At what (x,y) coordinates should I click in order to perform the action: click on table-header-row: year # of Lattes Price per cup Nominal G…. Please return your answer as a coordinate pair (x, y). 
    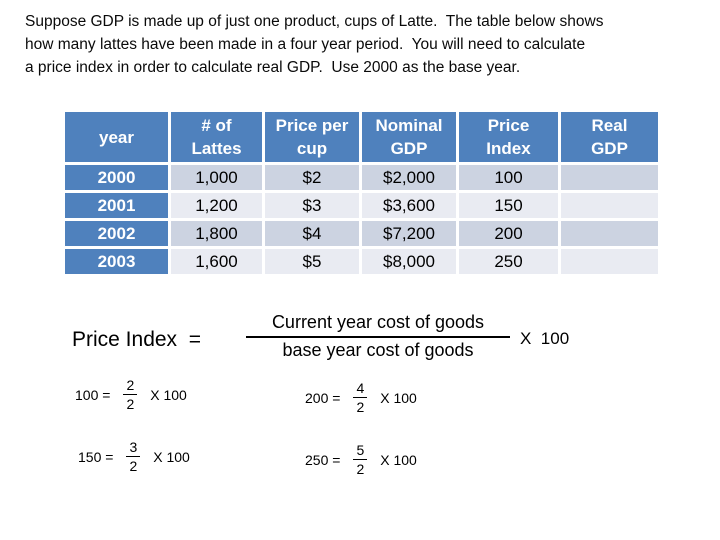
    Looking at the image, I should click on (361, 137).